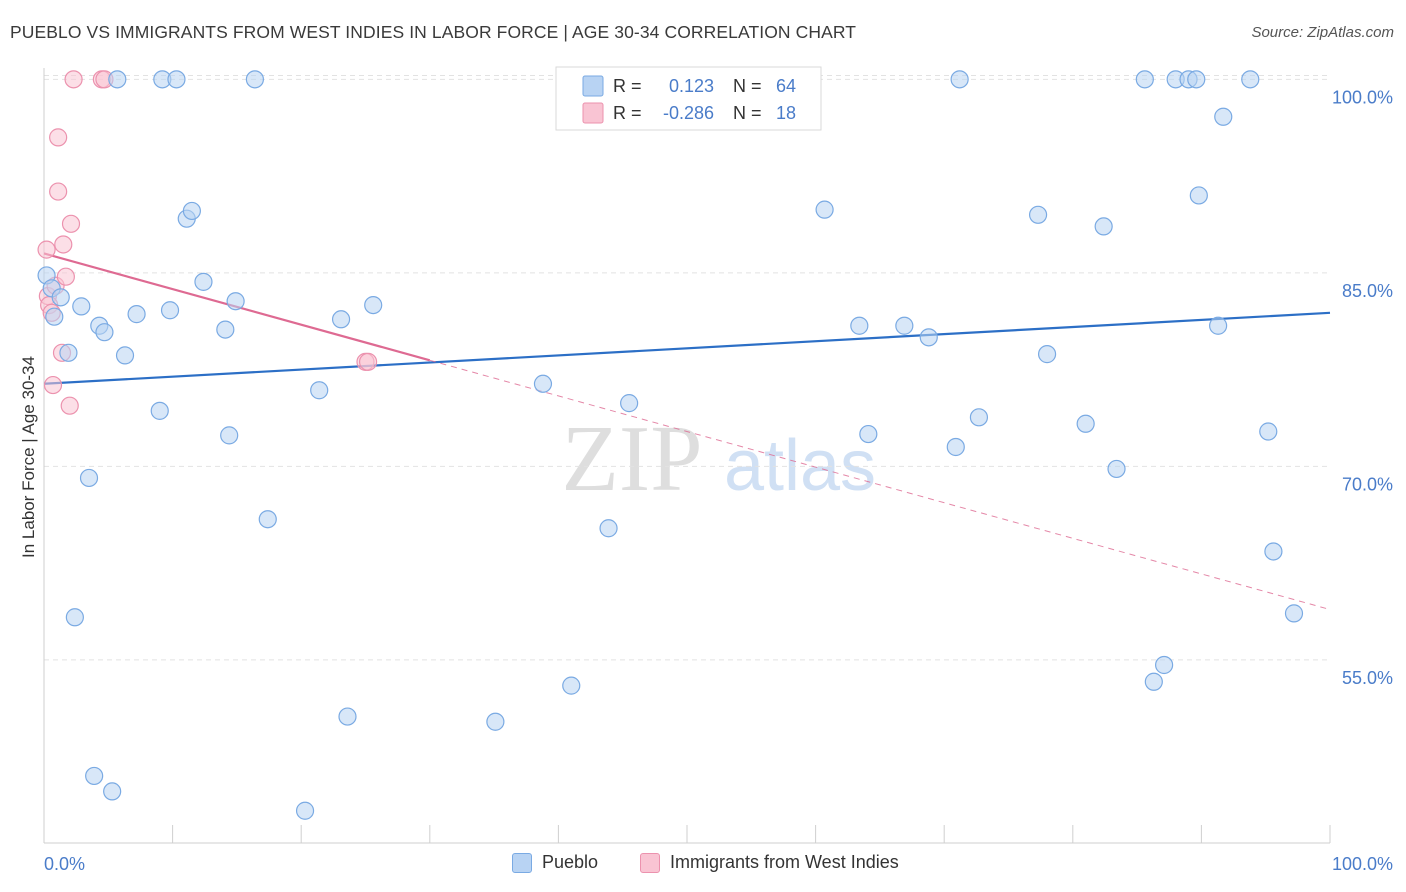 This screenshot has height=892, width=1406. I want to click on stats-legend: R = 0.123 N = 64 R = -0.286 N = 18, so click(688, 98).